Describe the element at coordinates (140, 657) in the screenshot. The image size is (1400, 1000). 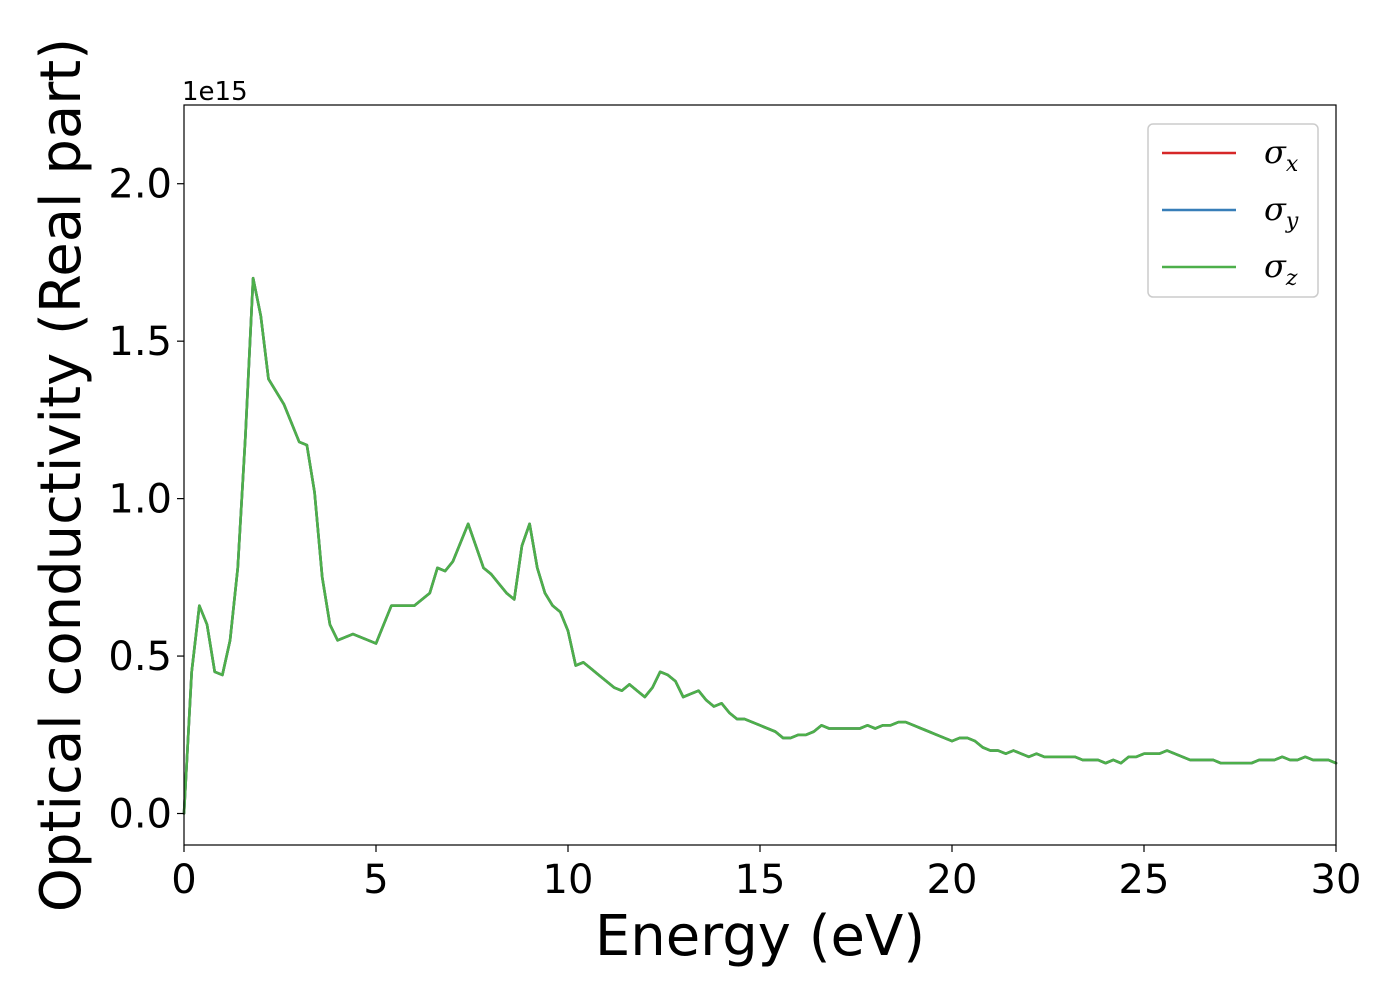
I see `y-tick-label: 0.5` at that location.